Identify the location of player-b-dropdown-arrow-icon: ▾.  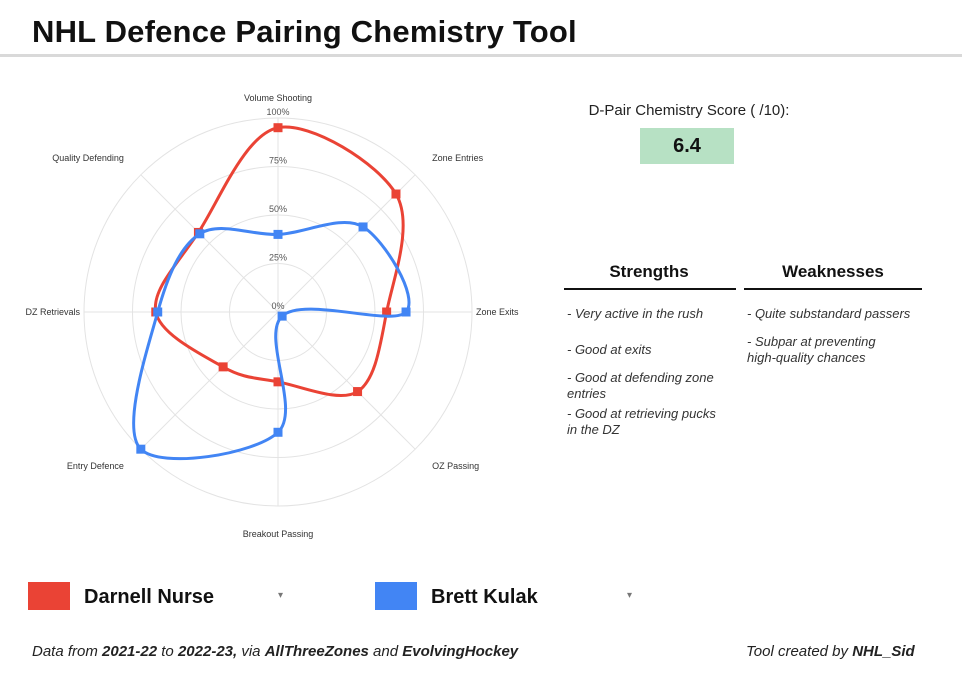
(630, 595).